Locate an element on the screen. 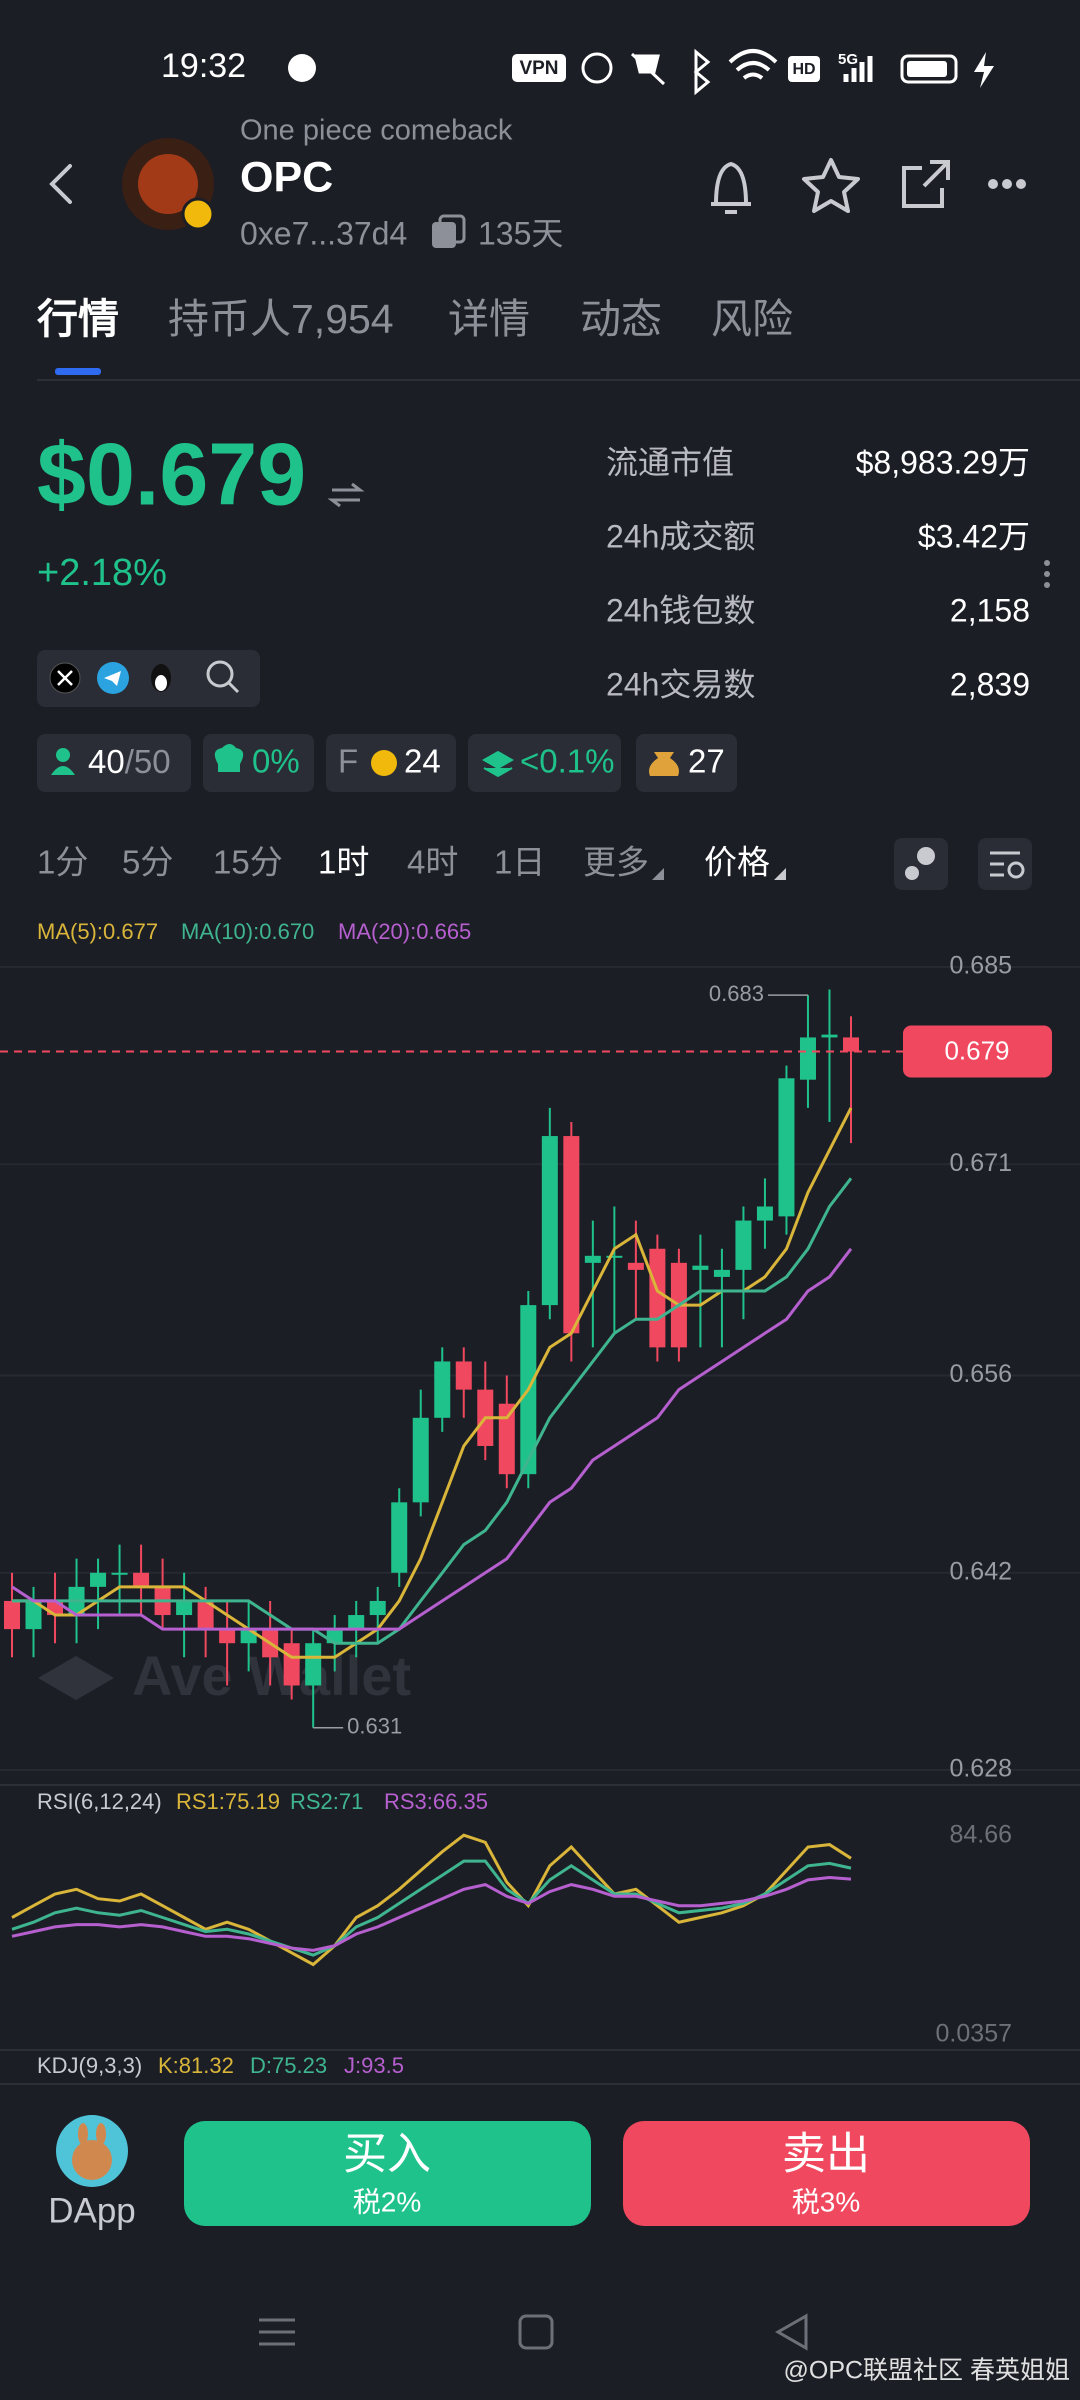  tab: 动态 is located at coordinates (621, 319).